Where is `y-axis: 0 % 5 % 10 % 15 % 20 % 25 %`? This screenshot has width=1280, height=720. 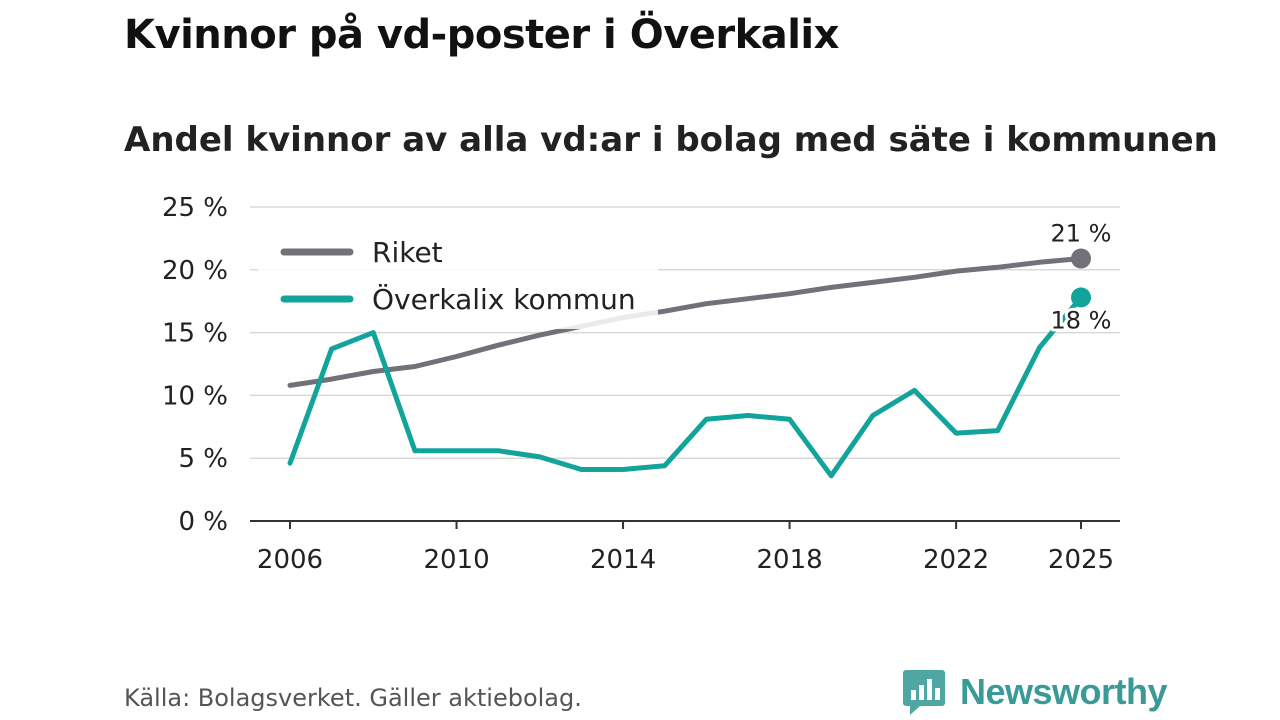
y-axis: 0 % 5 % 10 % 15 % 20 % 25 % is located at coordinates (195, 365).